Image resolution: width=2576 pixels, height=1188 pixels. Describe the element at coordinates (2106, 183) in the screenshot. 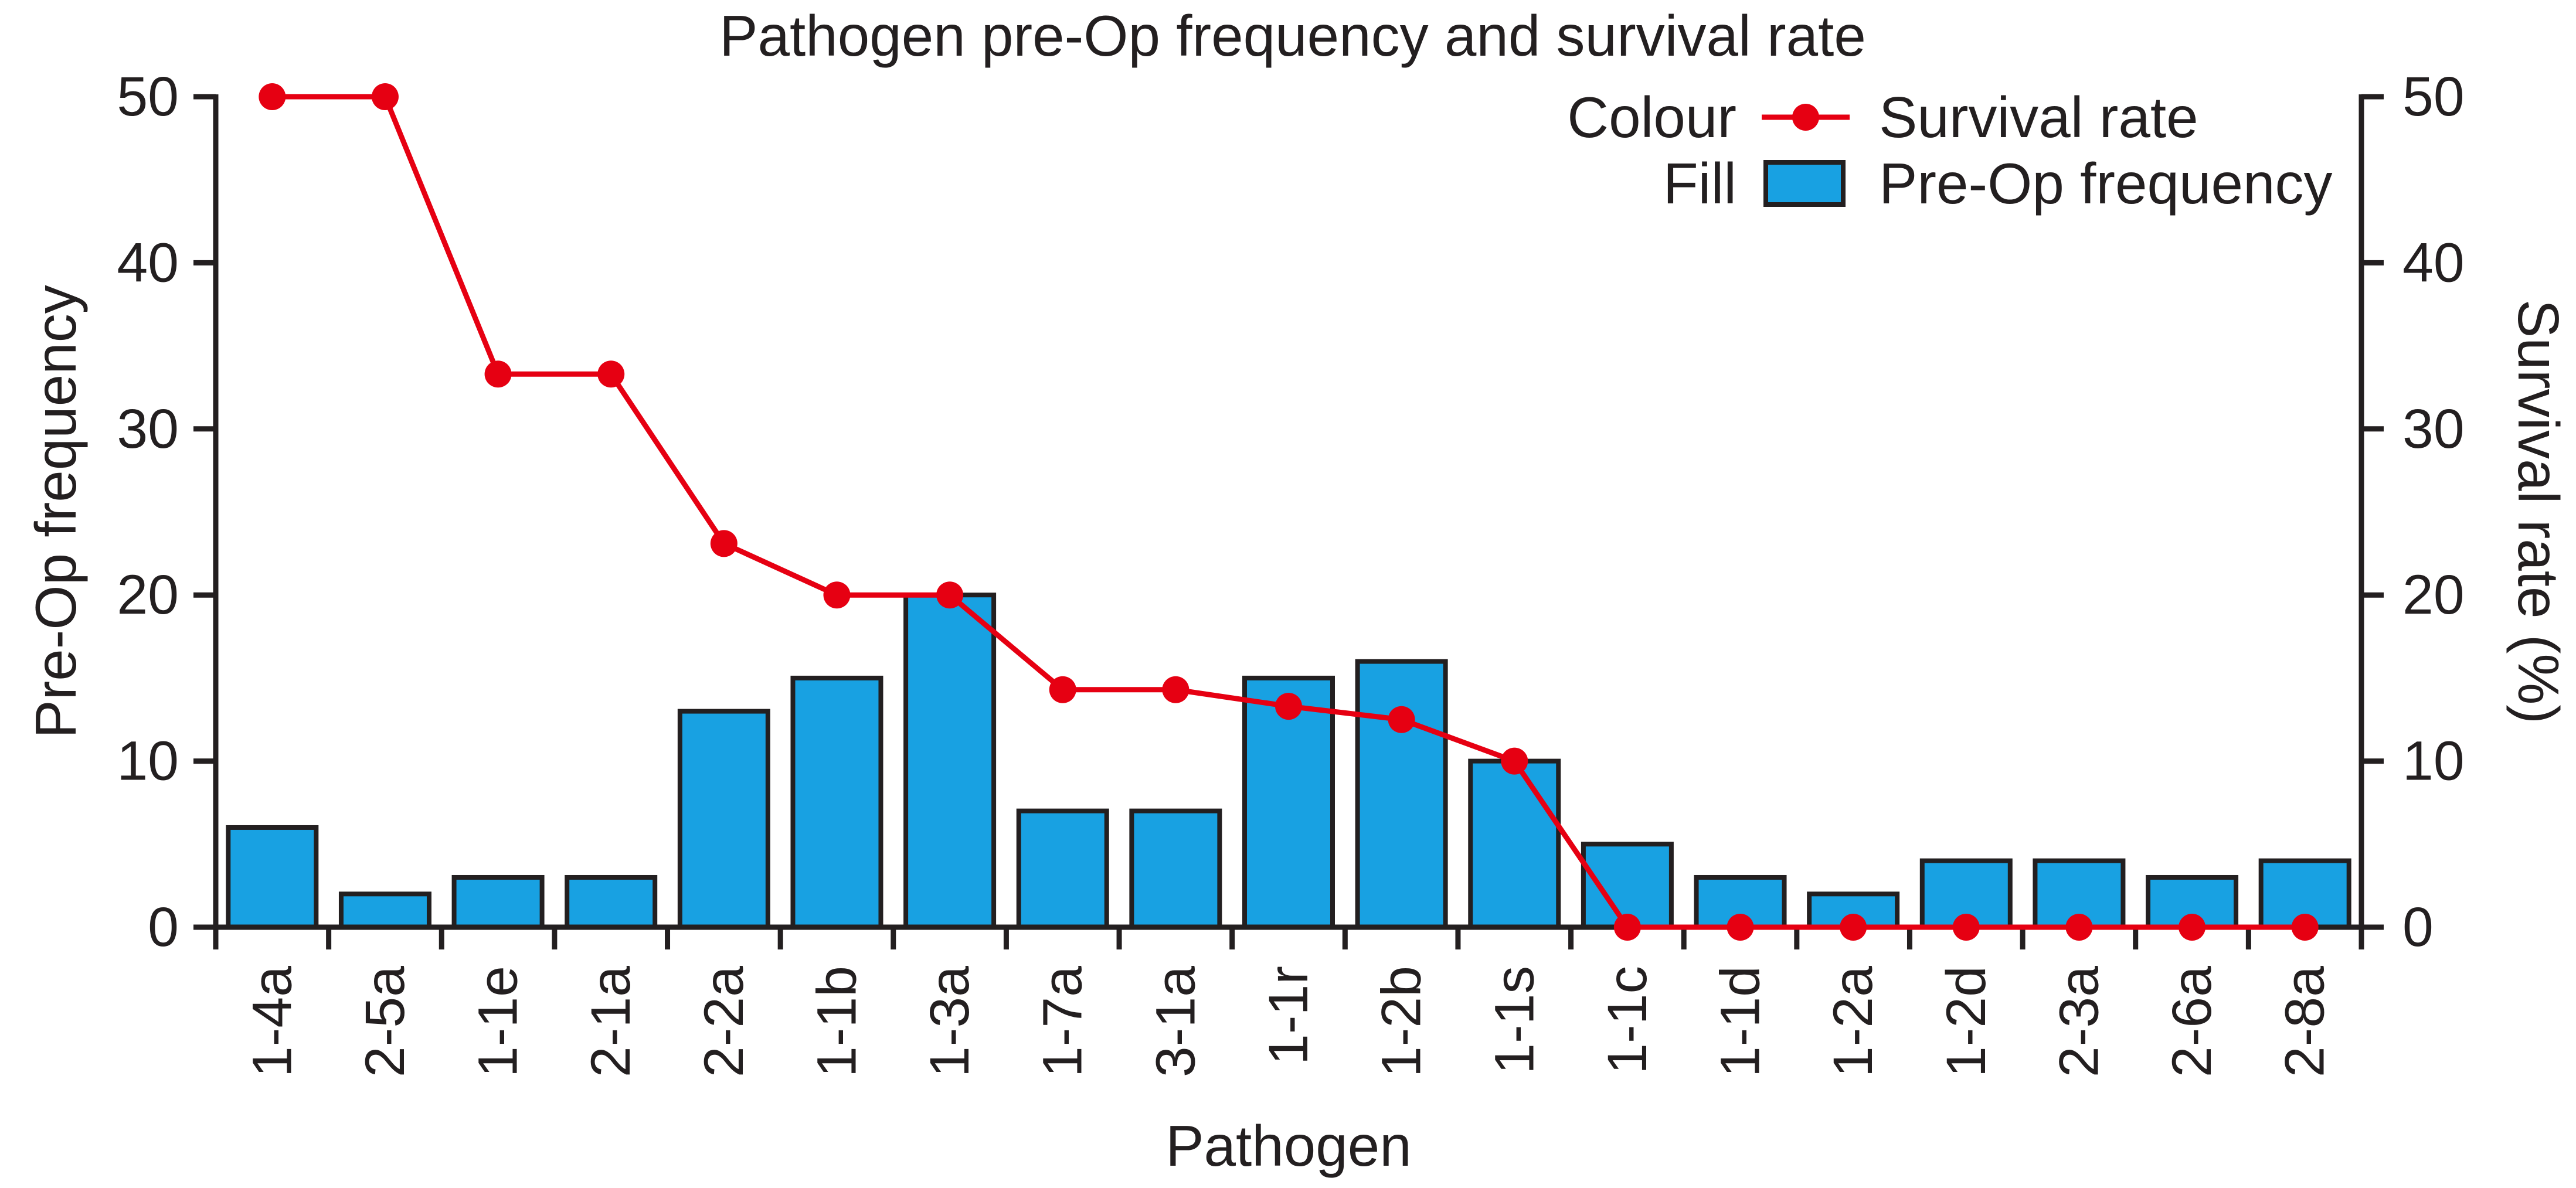

I see `legend-frequency-label: Pre-Op frequency` at that location.